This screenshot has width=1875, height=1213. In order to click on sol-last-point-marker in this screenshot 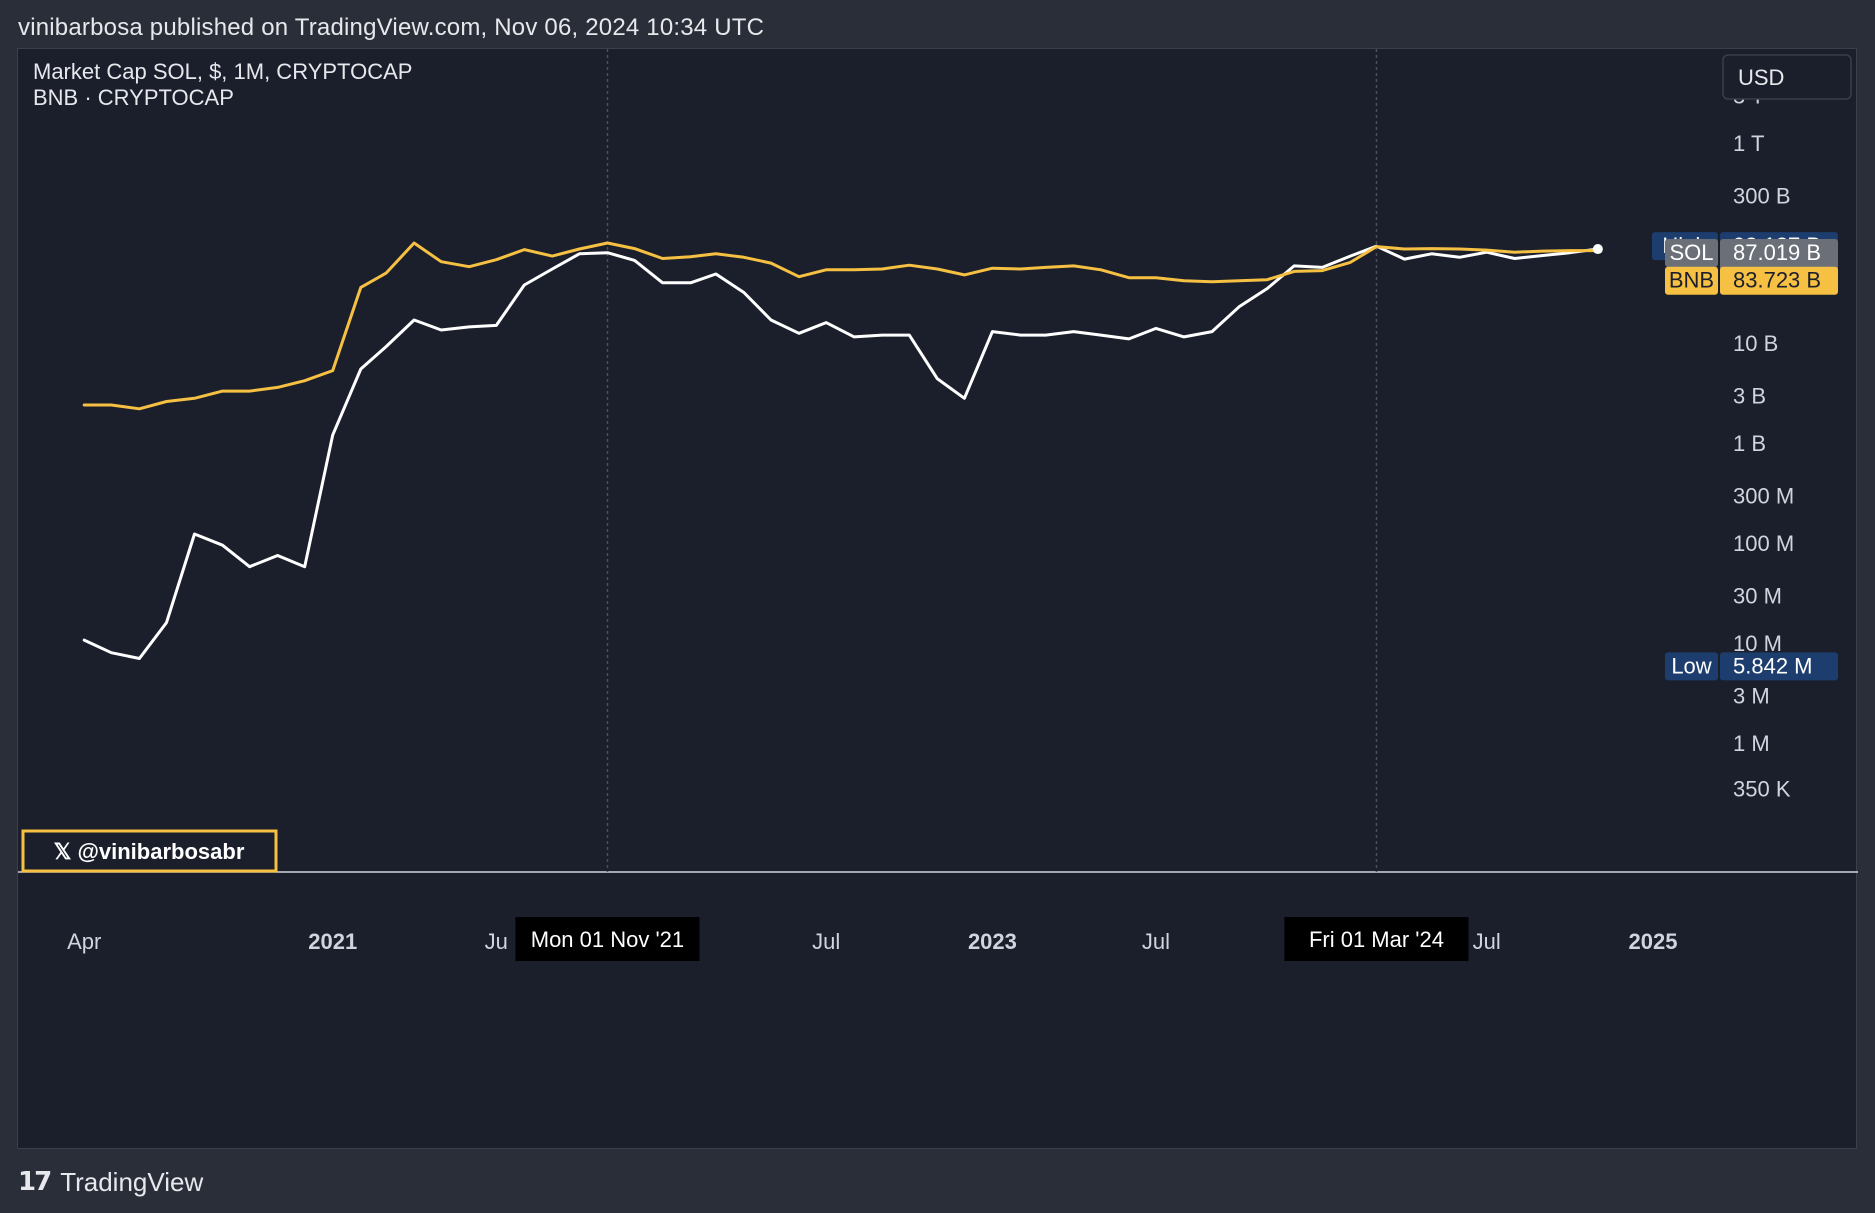, I will do `click(1597, 249)`.